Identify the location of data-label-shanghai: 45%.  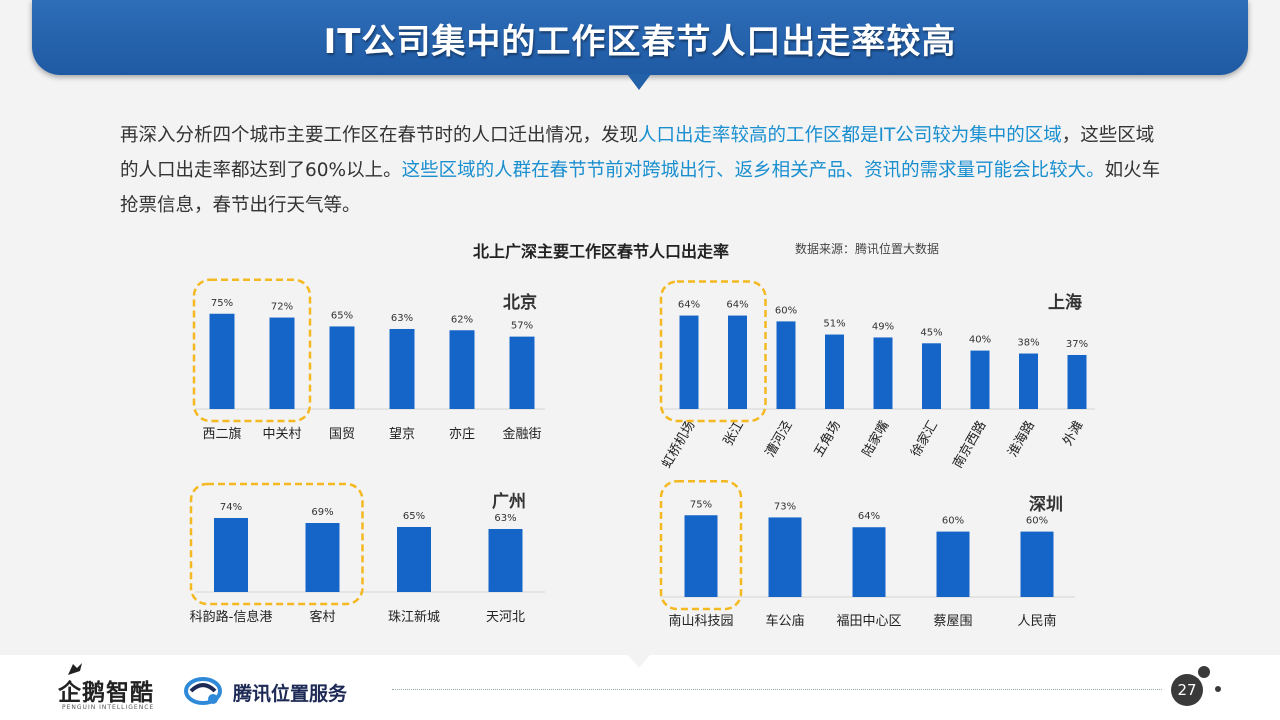
(931, 332).